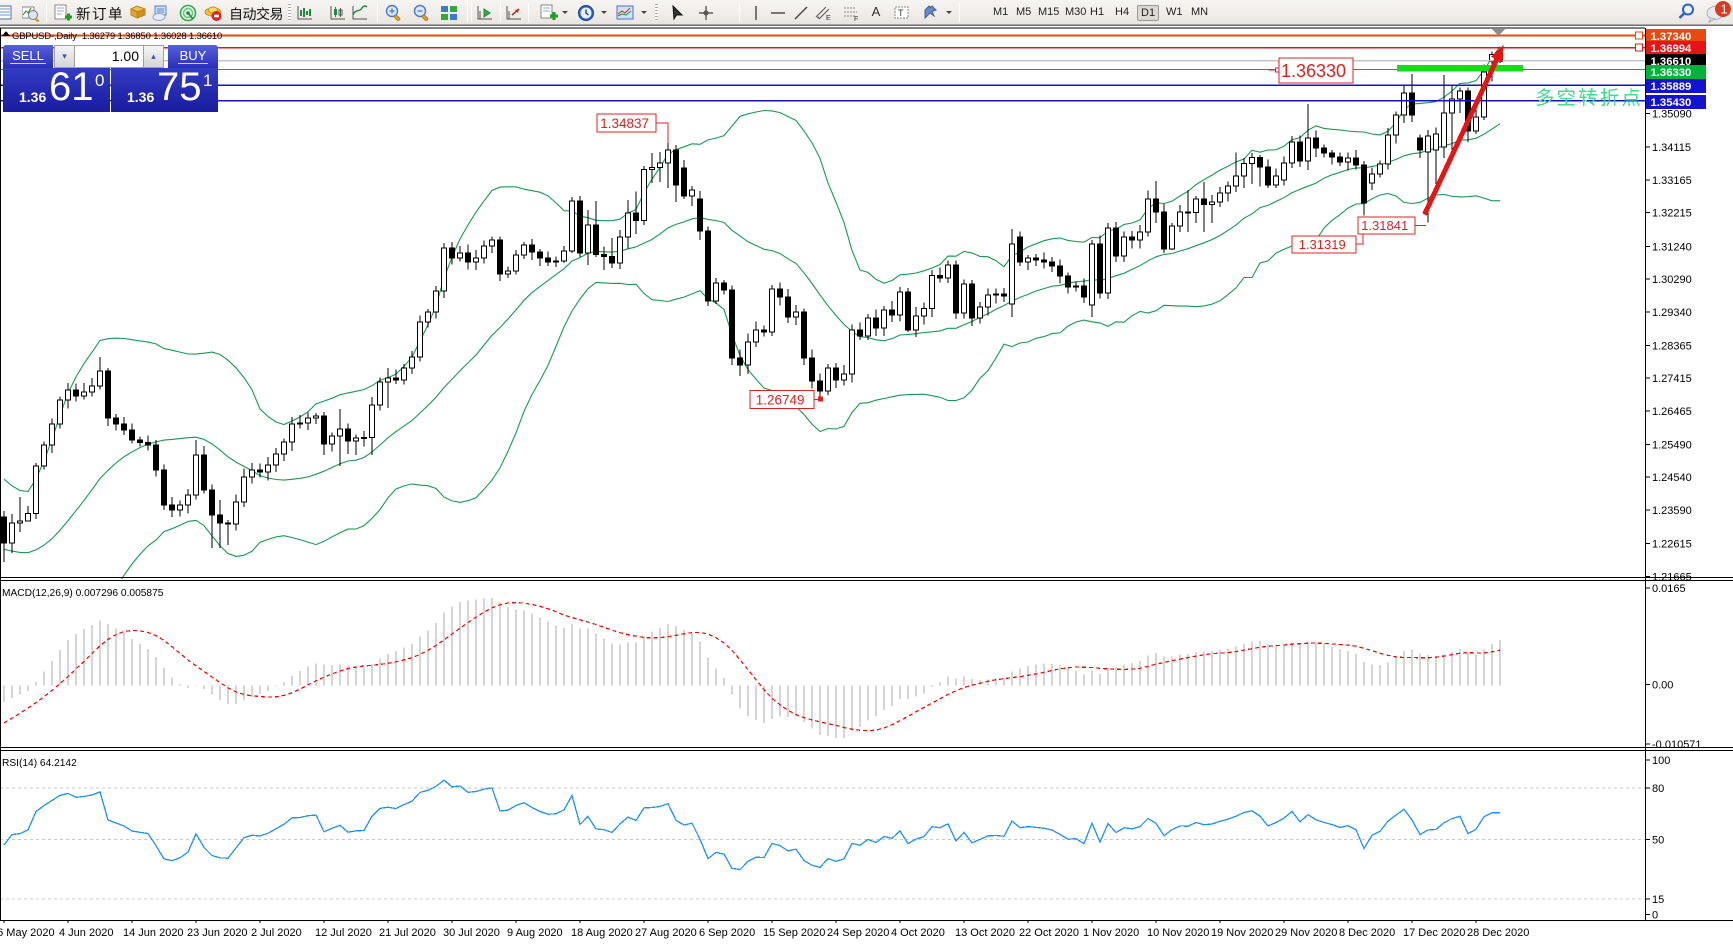  I want to click on svg-text: 8 Dec 2020, so click(1367, 933).